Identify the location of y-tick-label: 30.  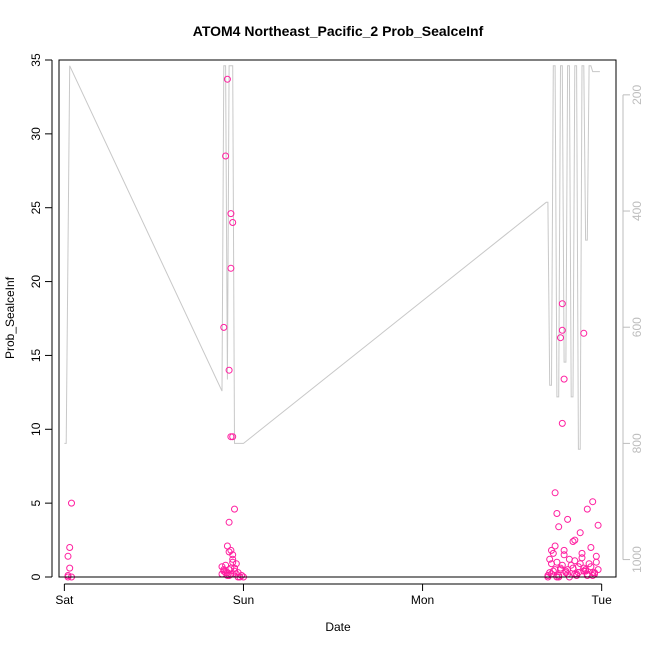
(36, 134).